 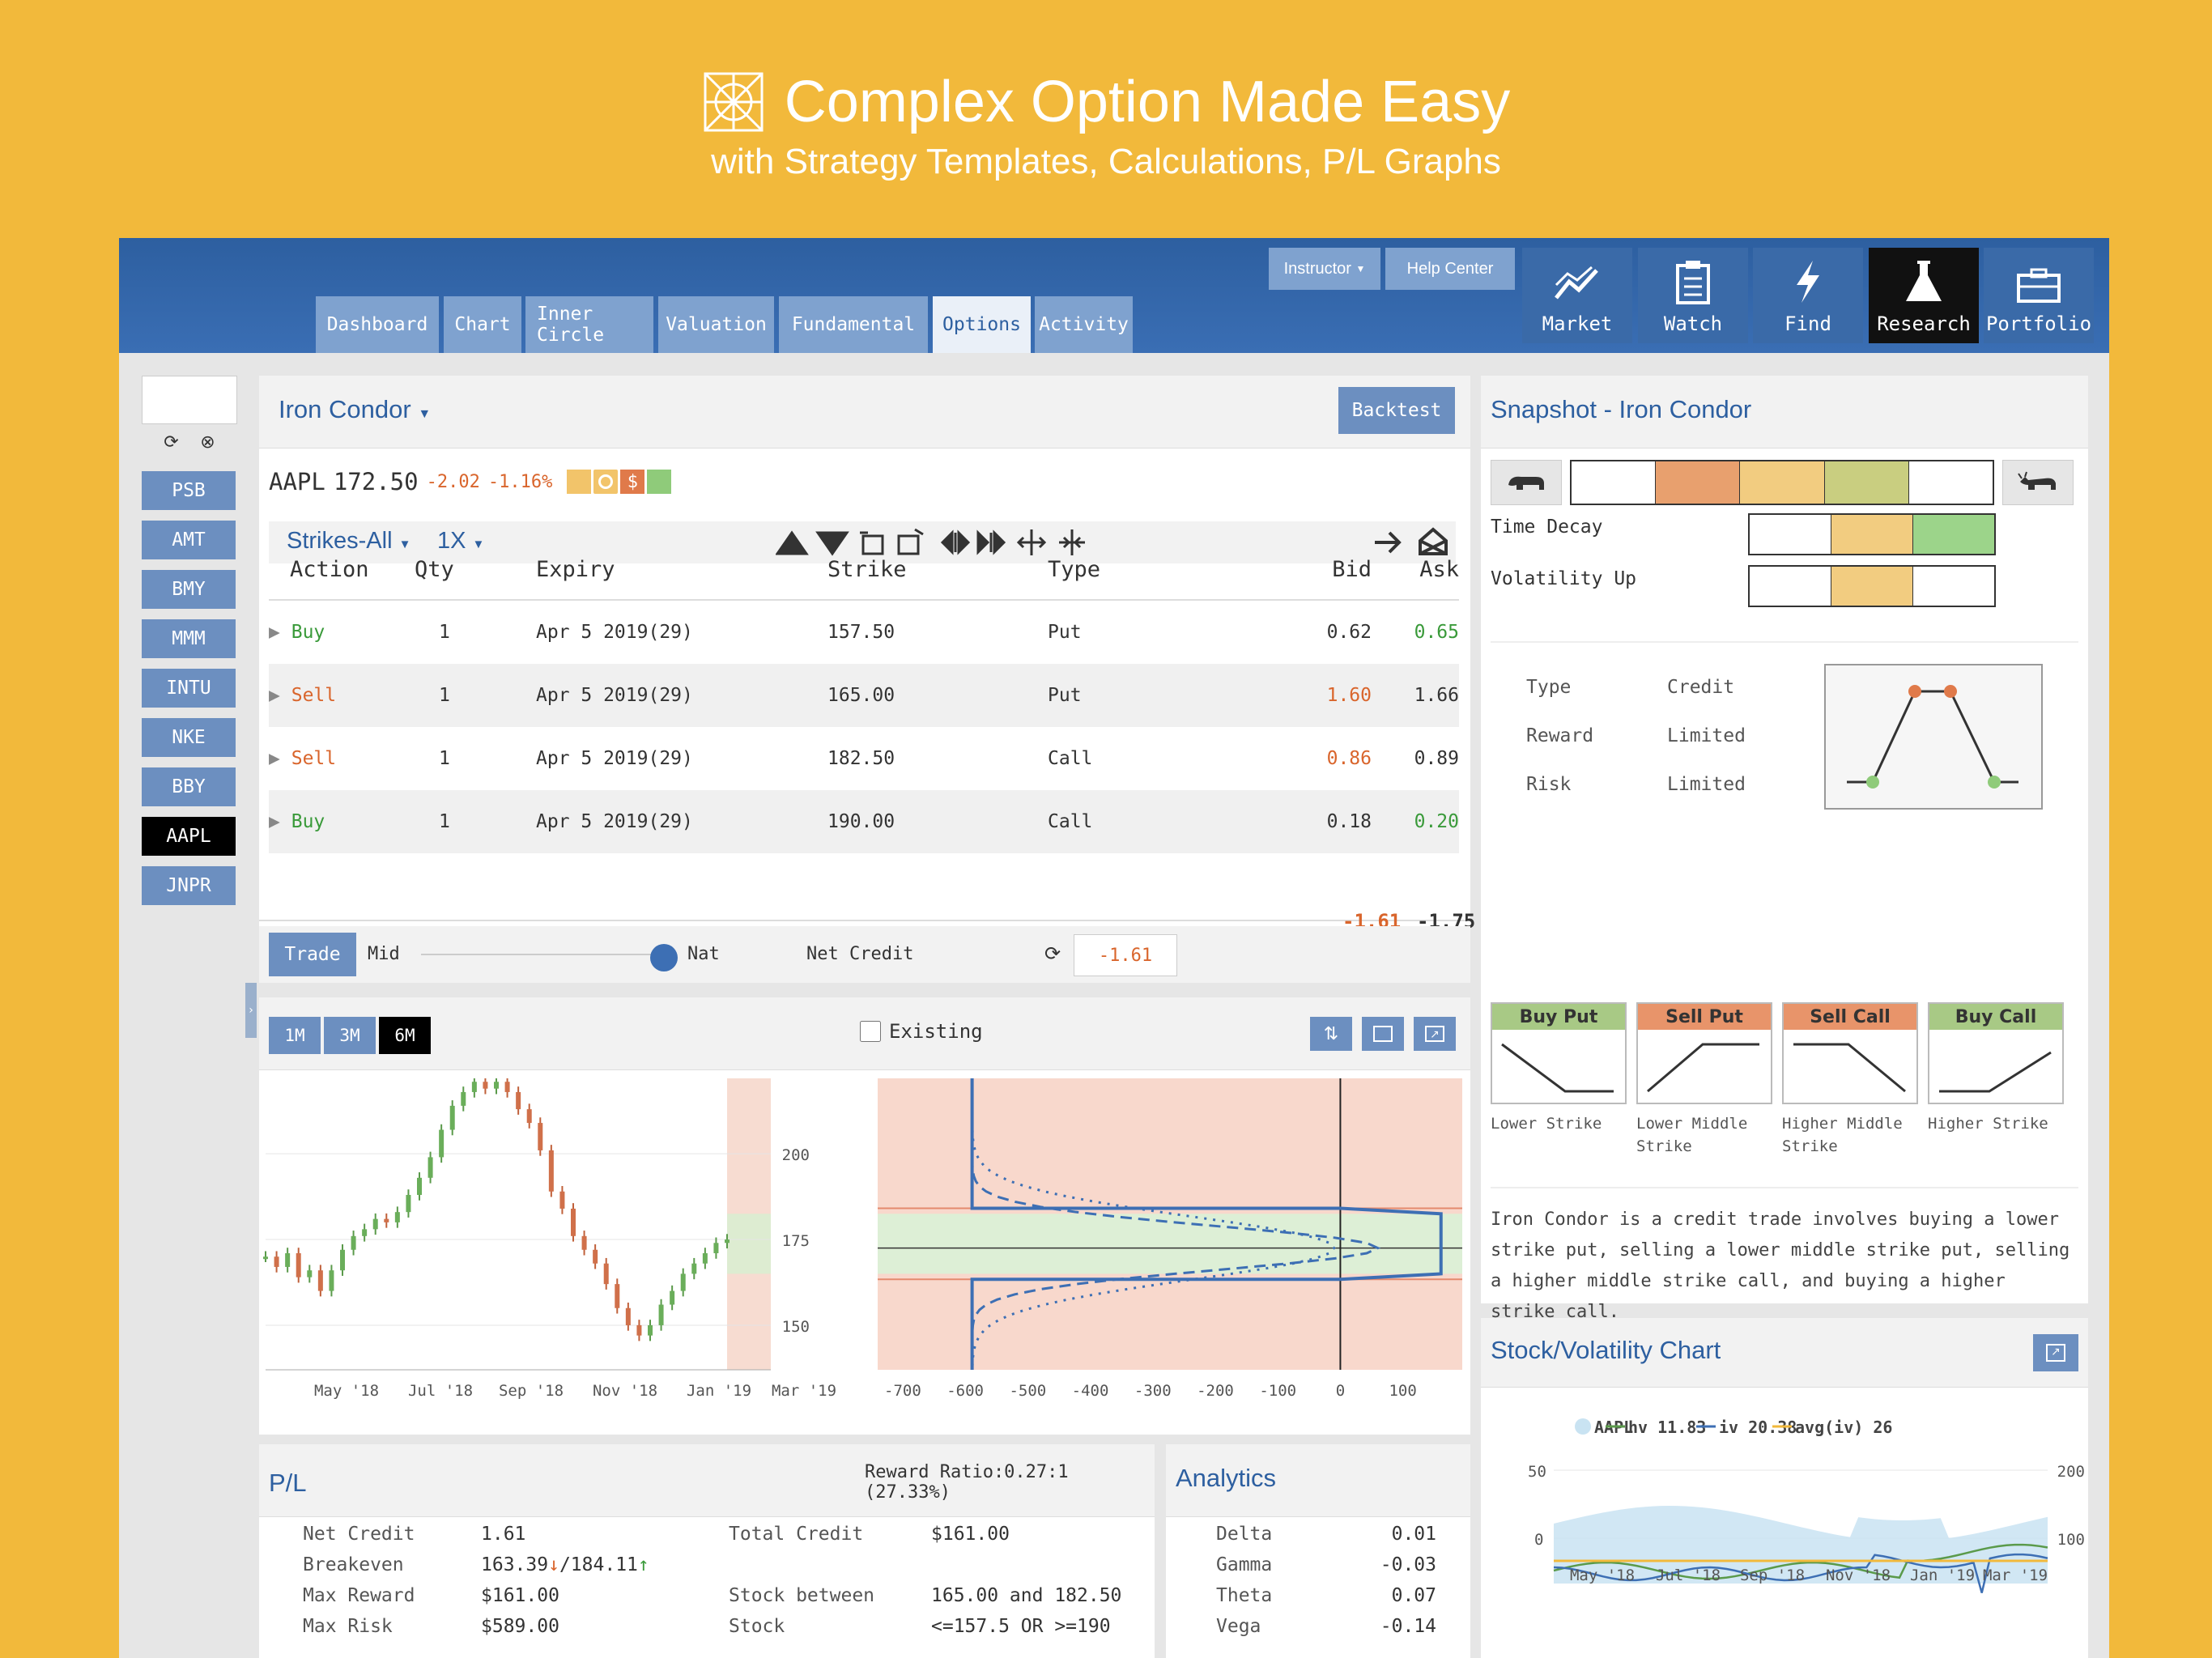 I want to click on net-credit-input, so click(x=1126, y=955).